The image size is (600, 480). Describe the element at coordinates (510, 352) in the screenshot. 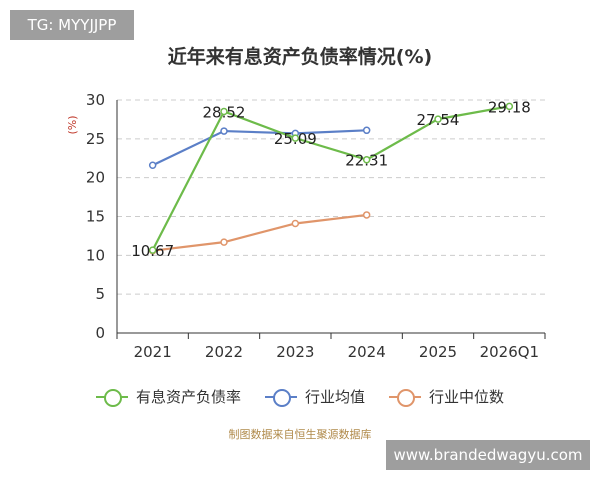

I see `x-tick-label: 2026Q1` at that location.